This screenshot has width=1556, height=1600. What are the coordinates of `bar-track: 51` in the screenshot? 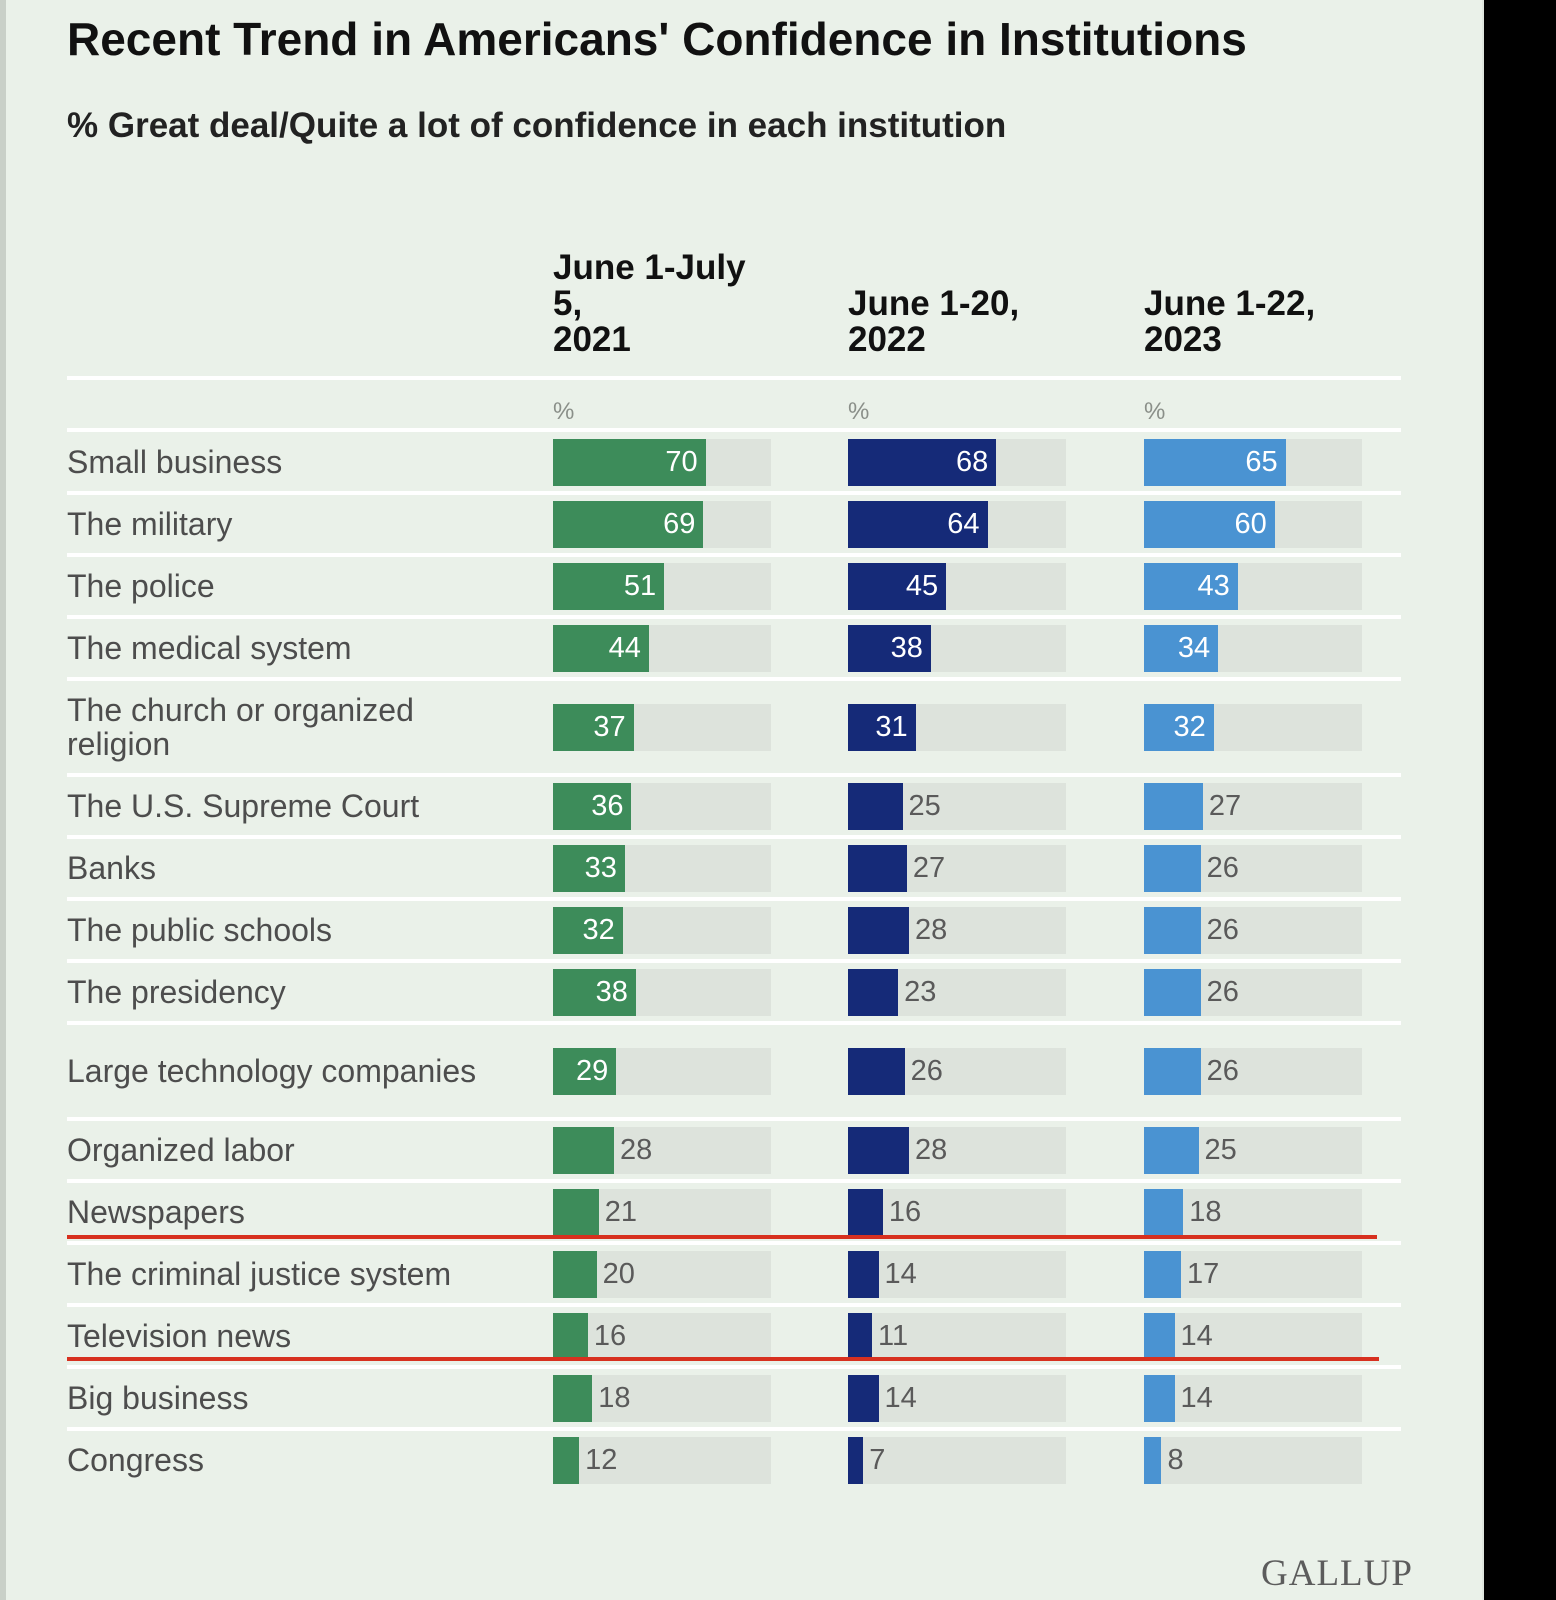 It's located at (662, 586).